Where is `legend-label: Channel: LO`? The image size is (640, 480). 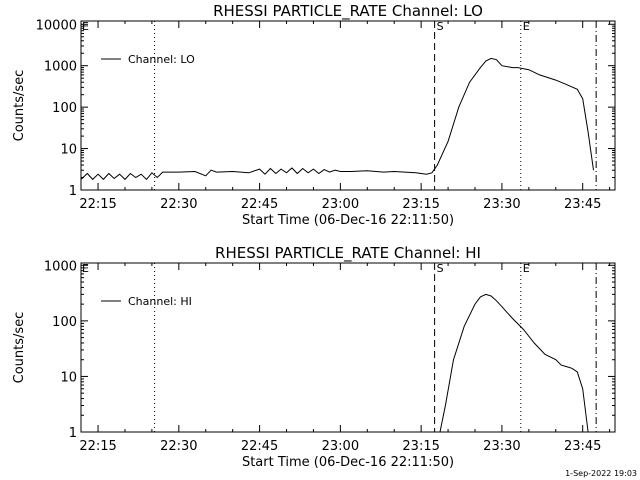
legend-label: Channel: LO is located at coordinates (161, 59).